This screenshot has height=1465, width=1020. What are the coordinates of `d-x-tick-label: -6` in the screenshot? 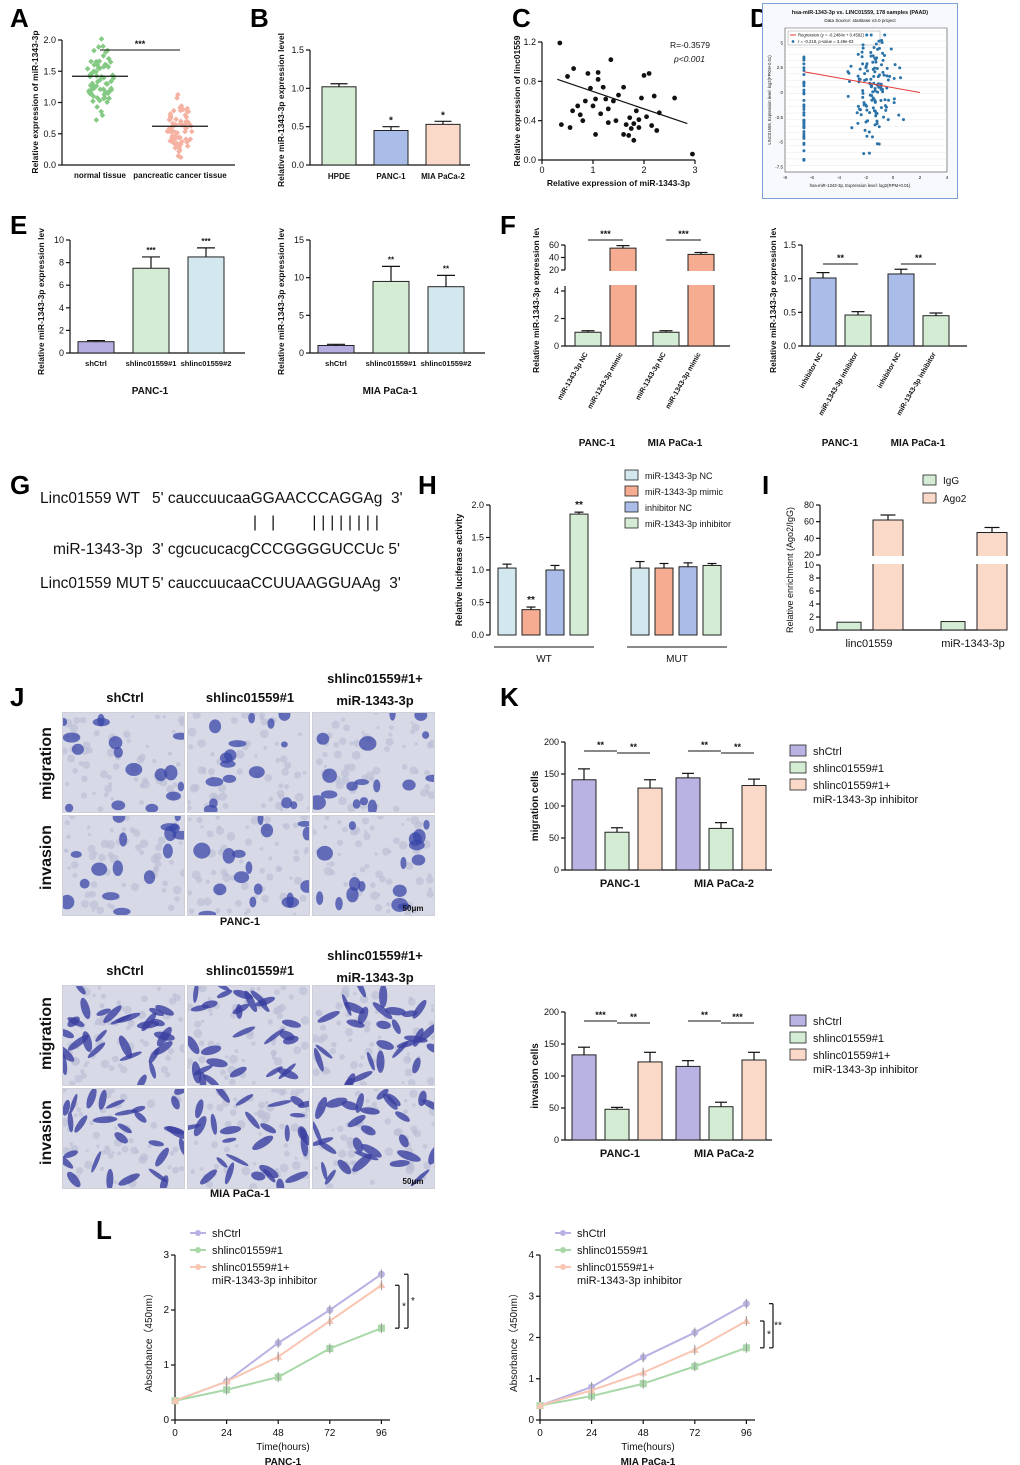 It's located at (812, 177).